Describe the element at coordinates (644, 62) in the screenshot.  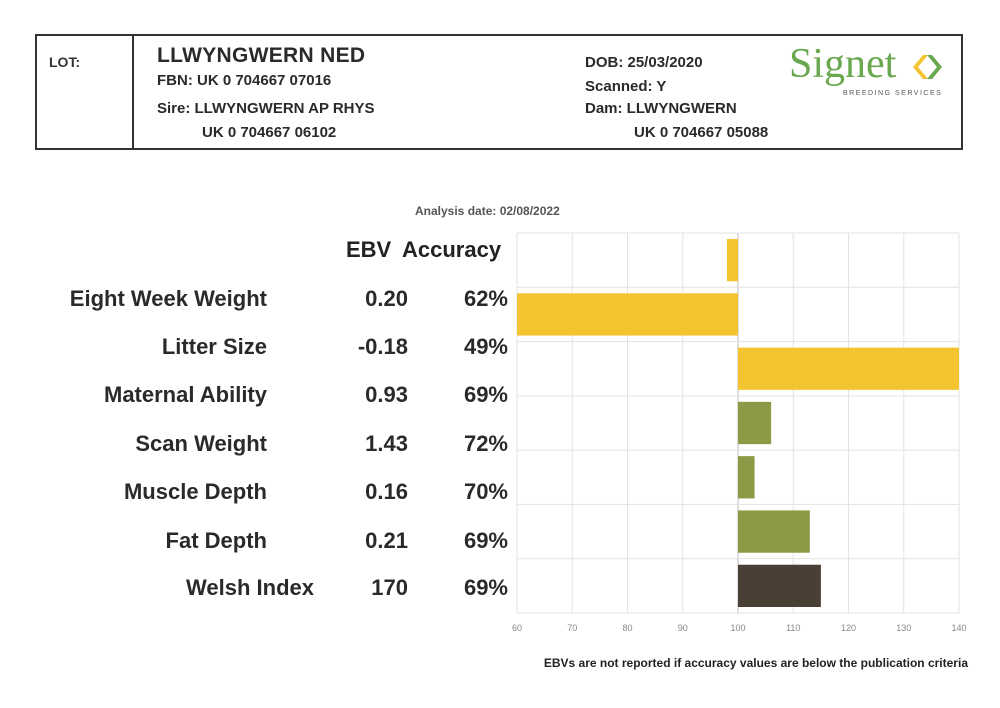
I see `dob: DOB: 25/03/2020` at that location.